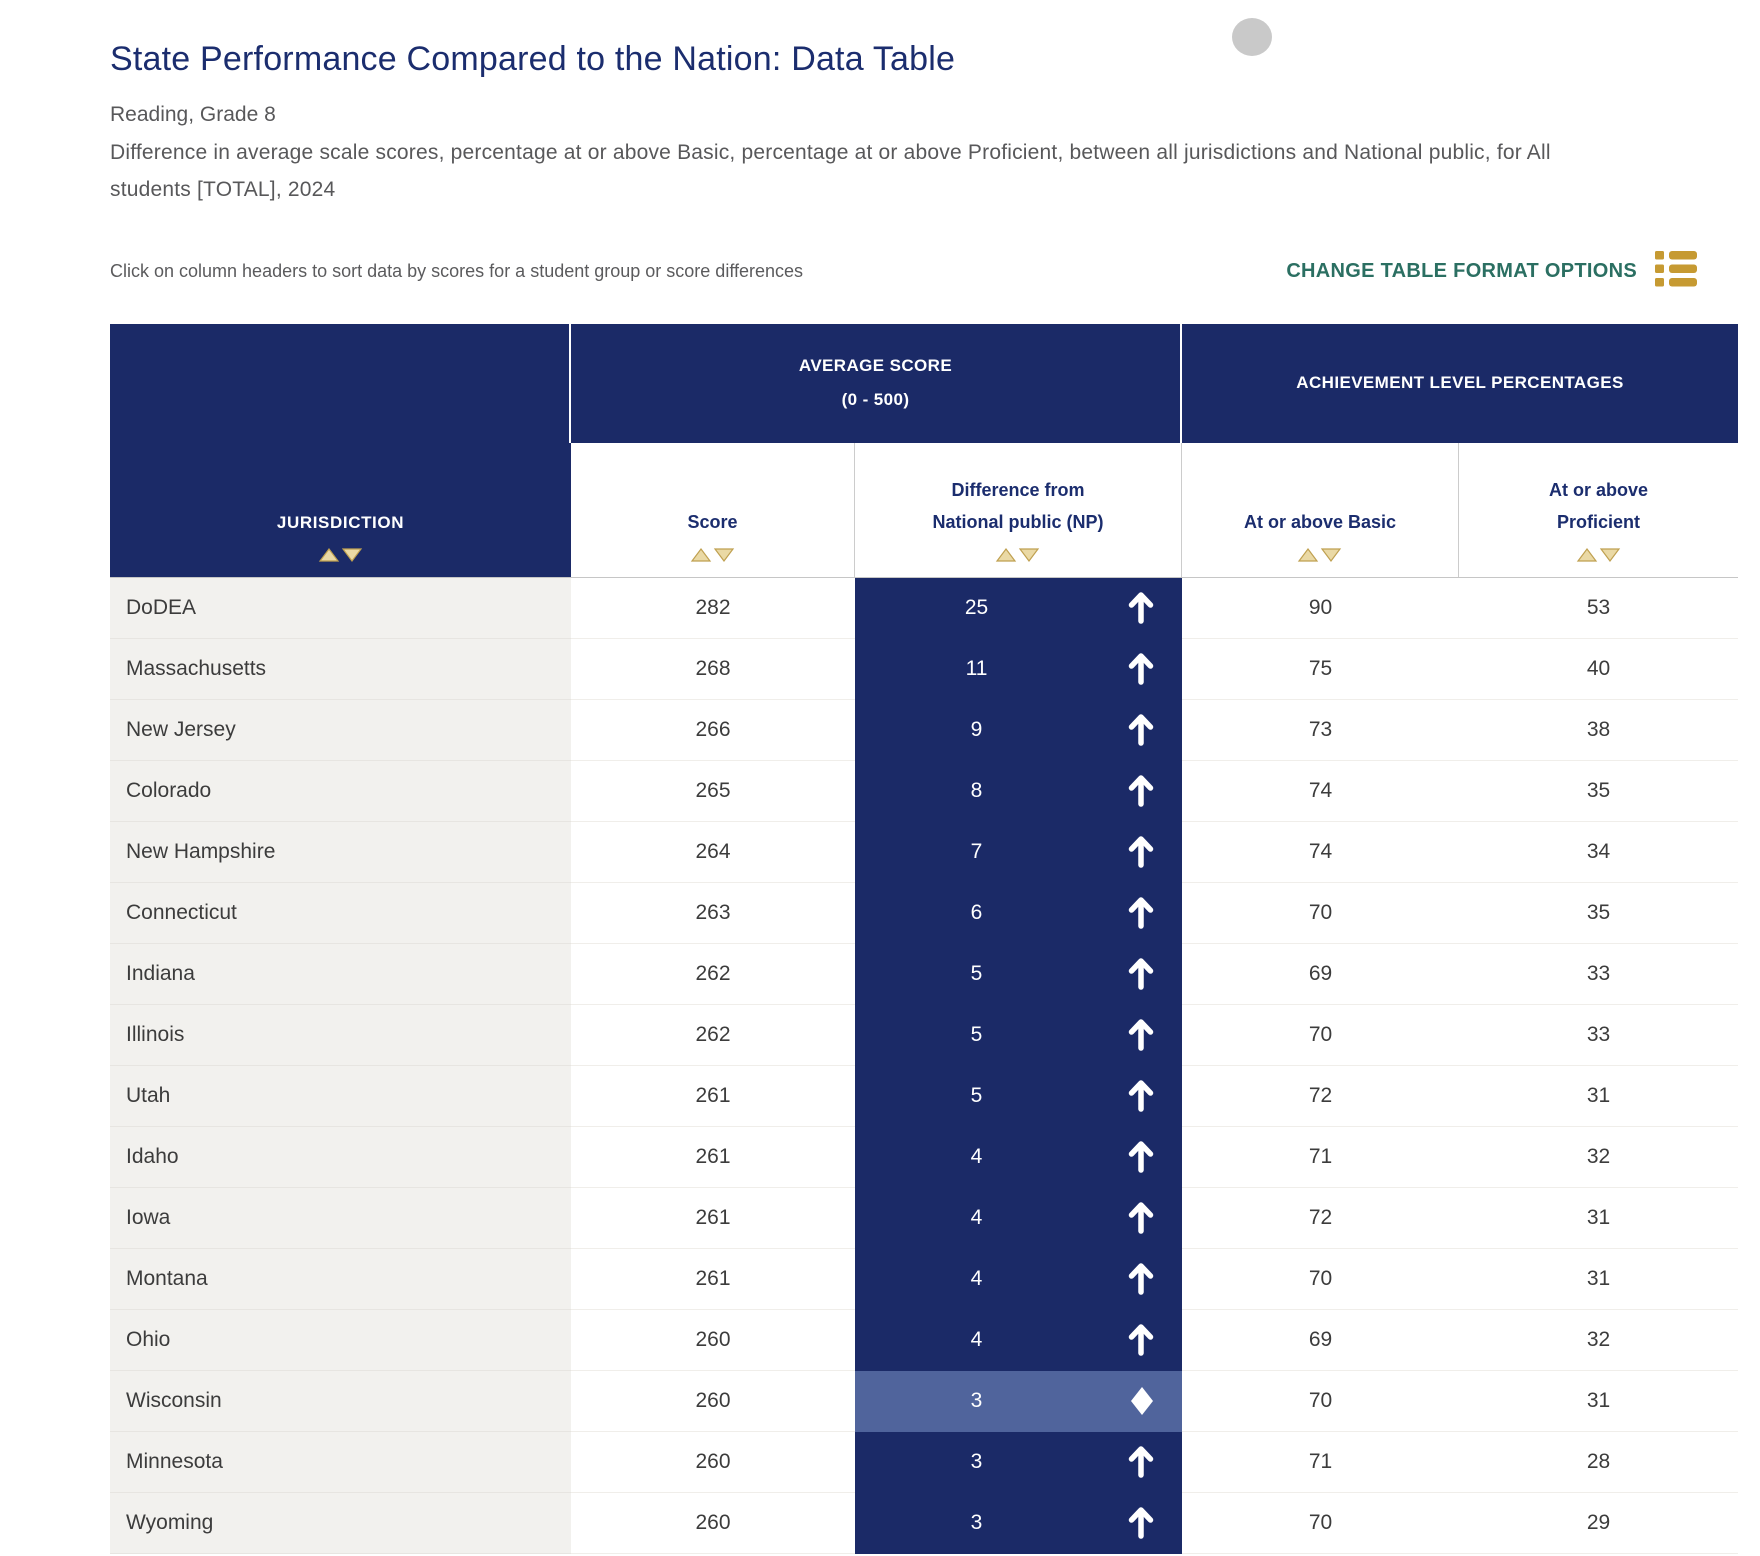  I want to click on difference-cell: 4, so click(1018, 1279).